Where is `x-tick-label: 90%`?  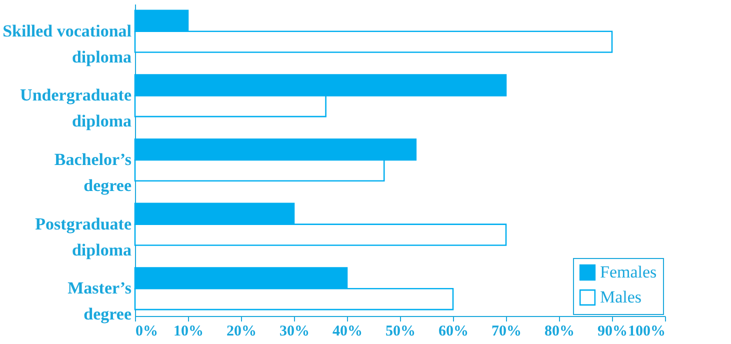 x-tick-label: 90% is located at coordinates (613, 332).